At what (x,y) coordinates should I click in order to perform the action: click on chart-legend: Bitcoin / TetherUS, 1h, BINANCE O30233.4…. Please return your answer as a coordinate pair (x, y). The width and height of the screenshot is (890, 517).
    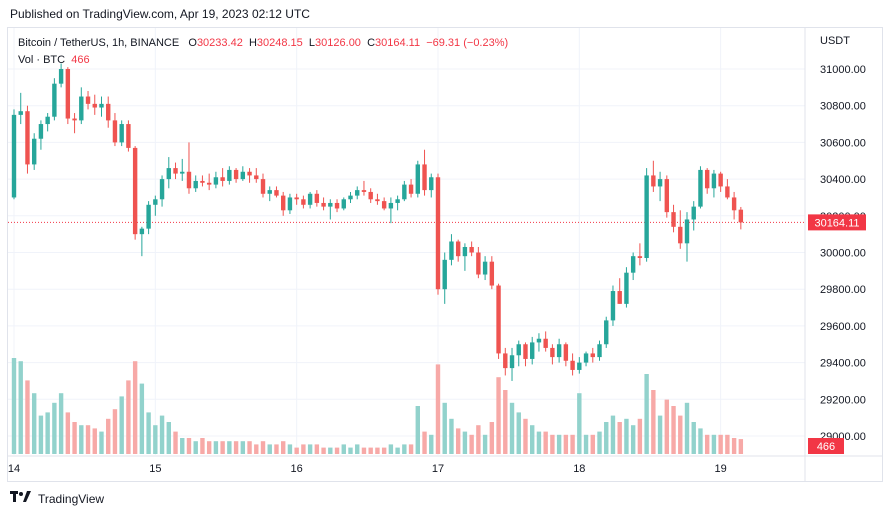
    Looking at the image, I should click on (263, 52).